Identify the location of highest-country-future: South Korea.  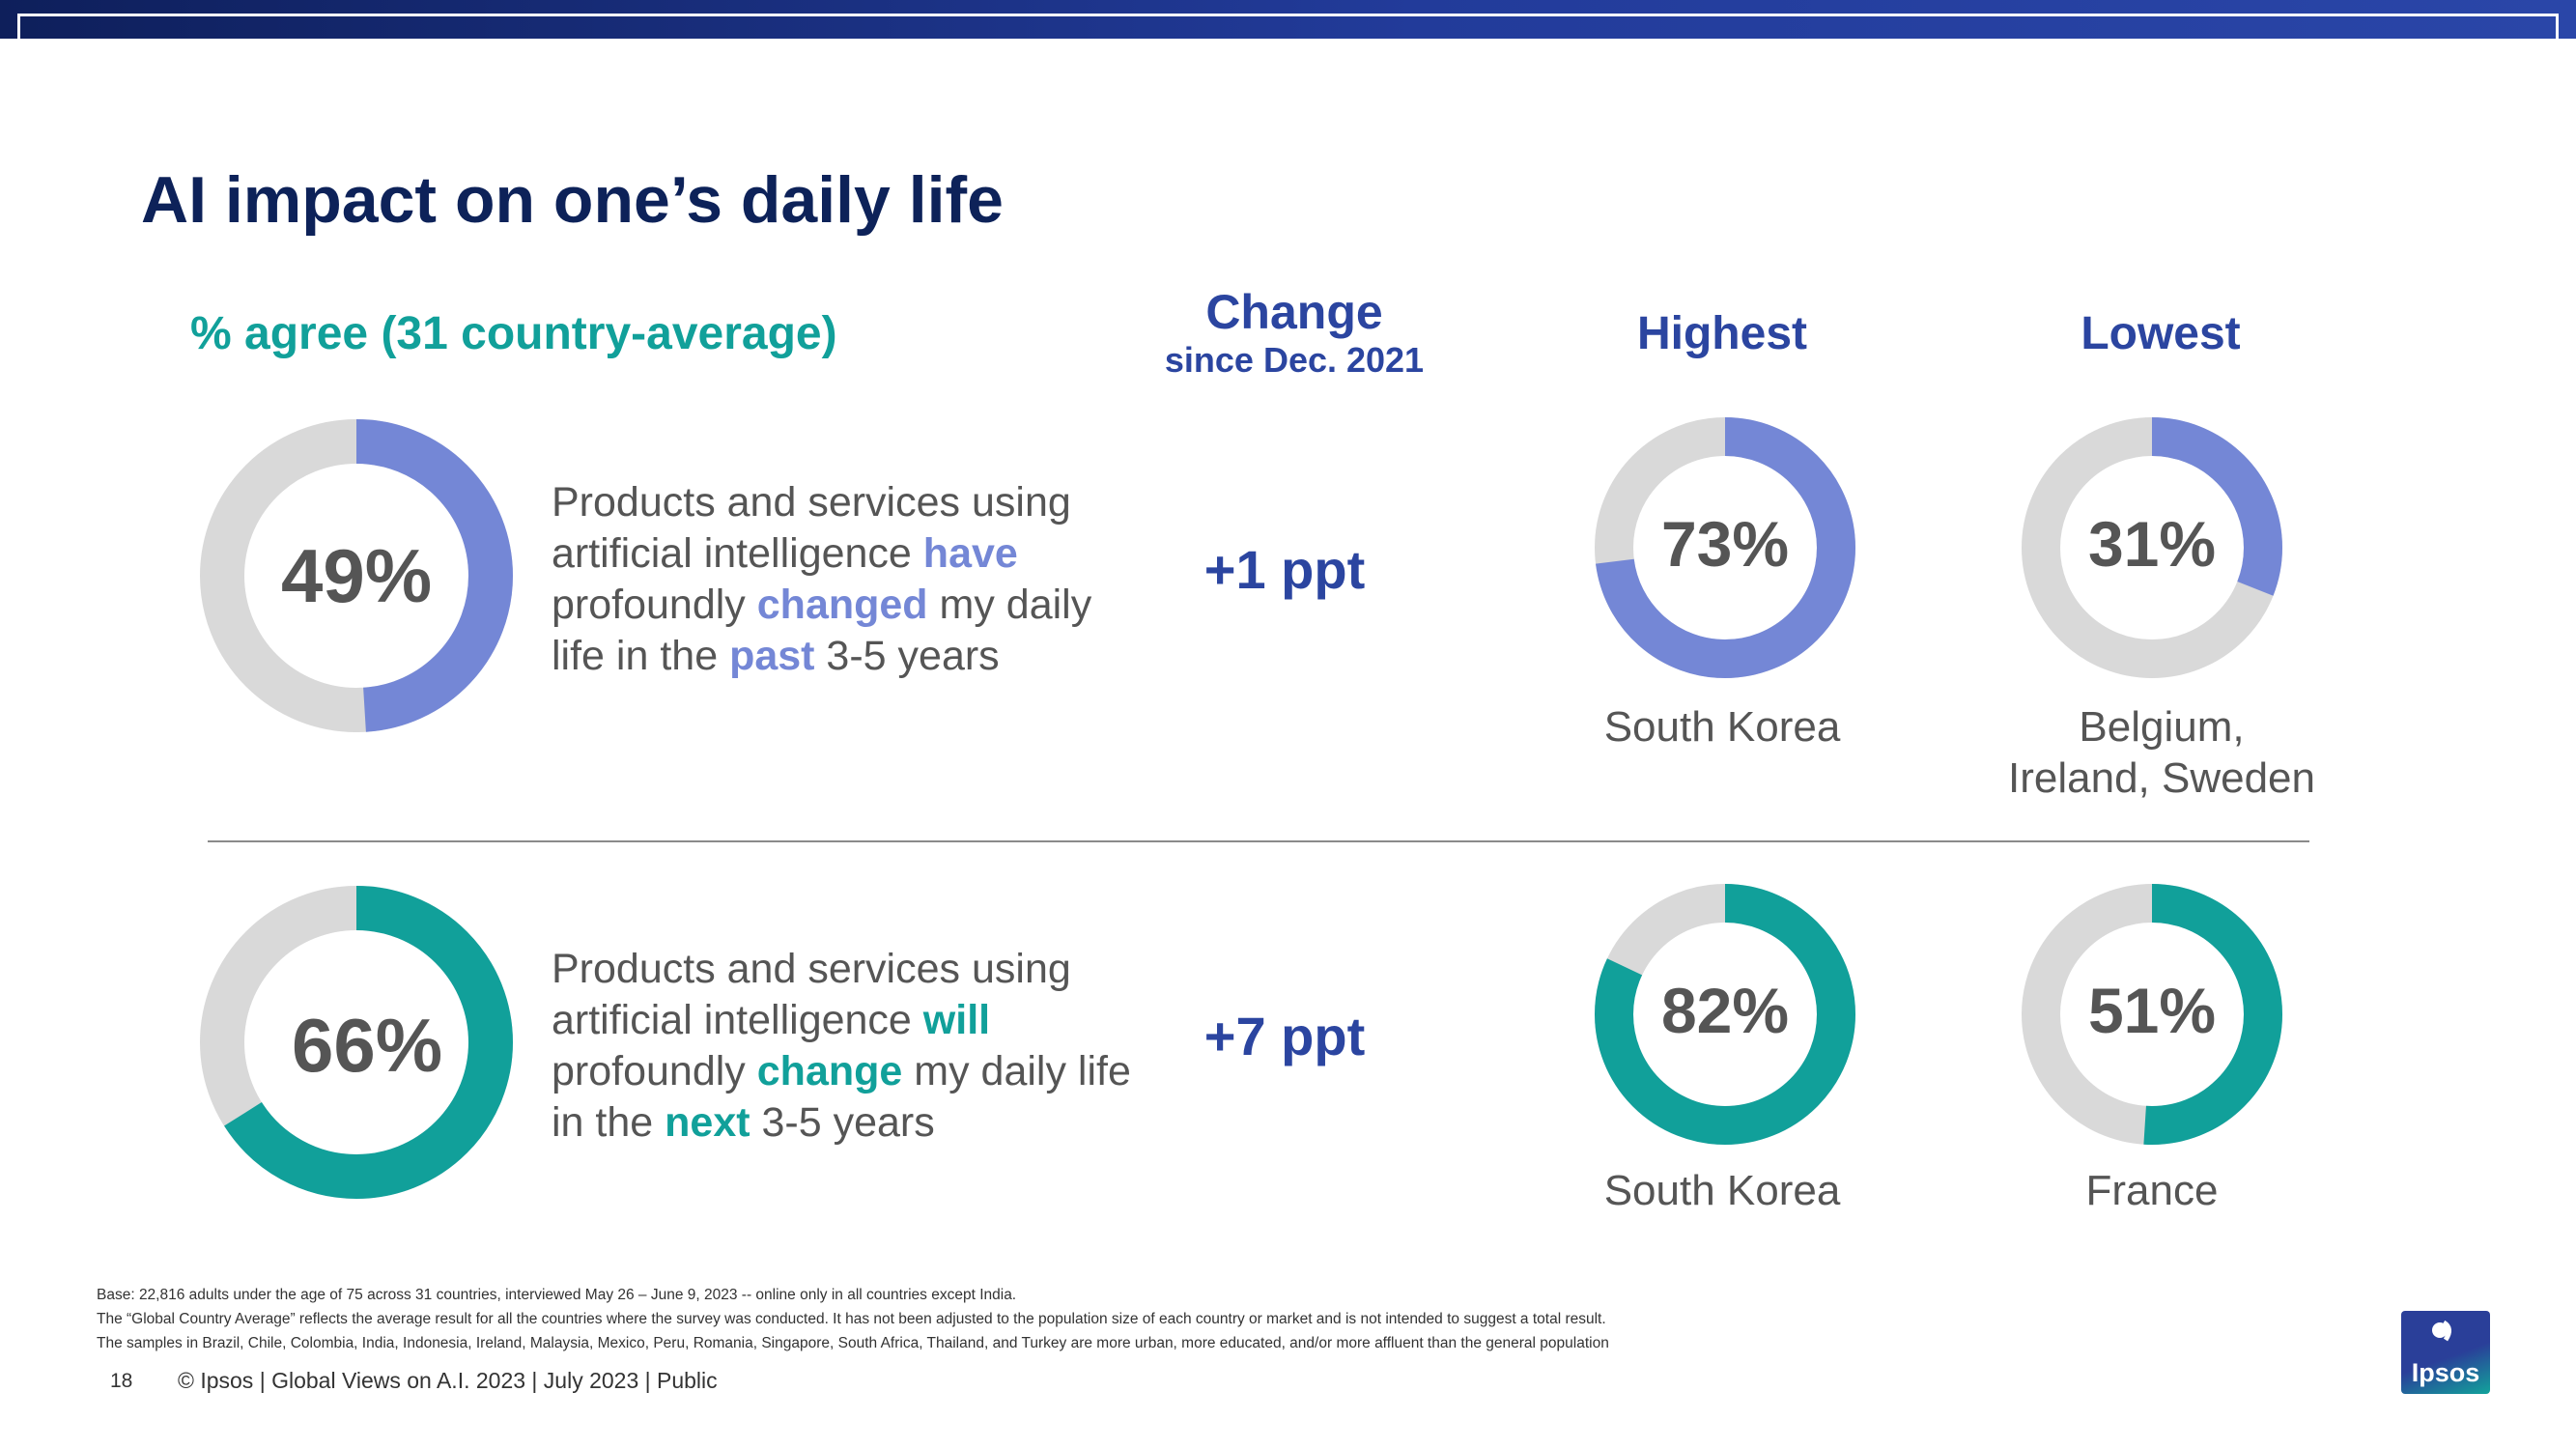
(1722, 1190).